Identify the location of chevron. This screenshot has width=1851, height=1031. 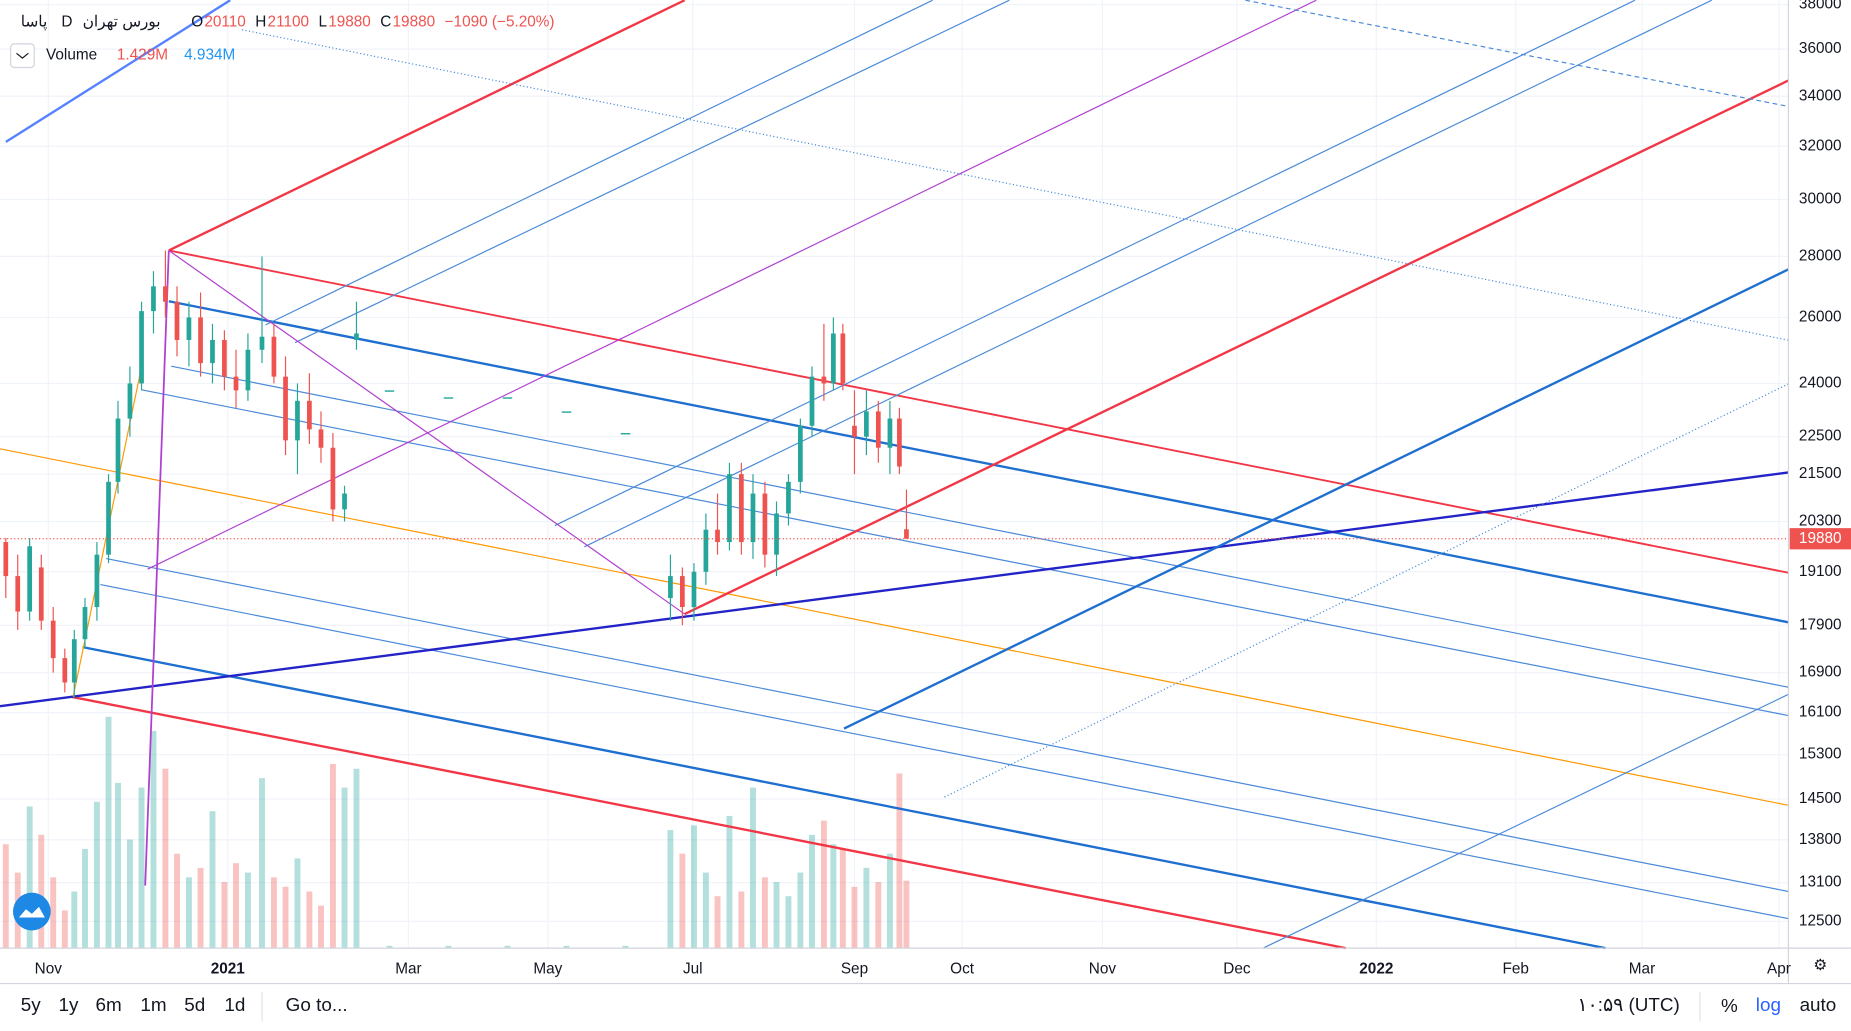
(22, 55).